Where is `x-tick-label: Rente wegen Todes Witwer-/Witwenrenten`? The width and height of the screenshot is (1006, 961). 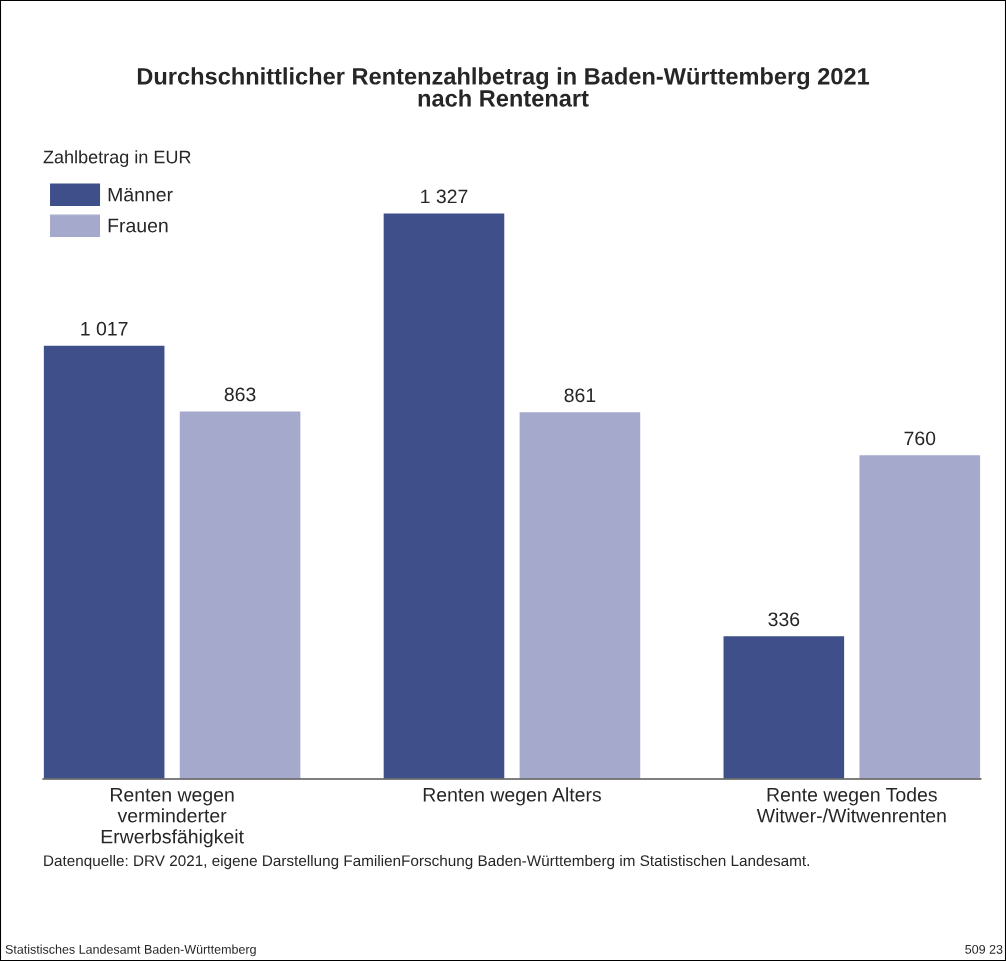 x-tick-label: Rente wegen Todes Witwer-/Witwenrenten is located at coordinates (851, 805).